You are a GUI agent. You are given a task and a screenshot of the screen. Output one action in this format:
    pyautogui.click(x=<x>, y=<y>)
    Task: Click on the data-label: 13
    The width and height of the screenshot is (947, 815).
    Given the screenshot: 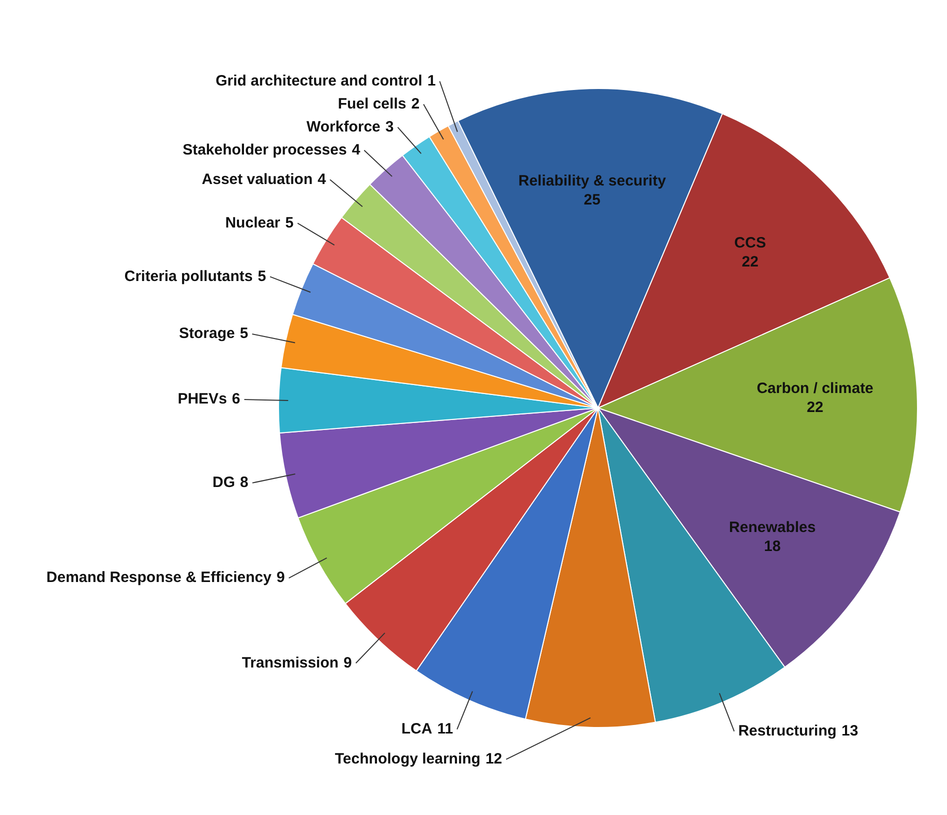 What is the action you would take?
    pyautogui.click(x=850, y=731)
    